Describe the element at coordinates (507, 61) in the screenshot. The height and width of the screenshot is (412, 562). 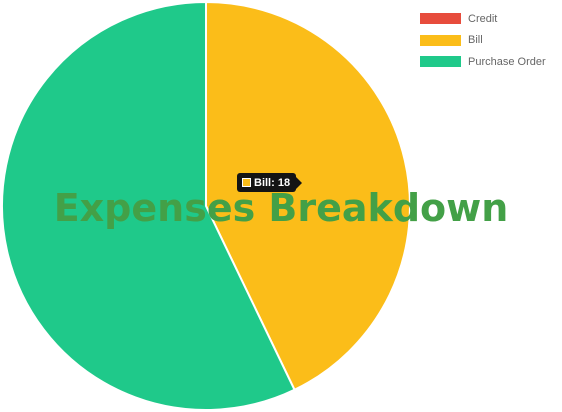
I see `legend-label-purchase-order: Purchase Order` at that location.